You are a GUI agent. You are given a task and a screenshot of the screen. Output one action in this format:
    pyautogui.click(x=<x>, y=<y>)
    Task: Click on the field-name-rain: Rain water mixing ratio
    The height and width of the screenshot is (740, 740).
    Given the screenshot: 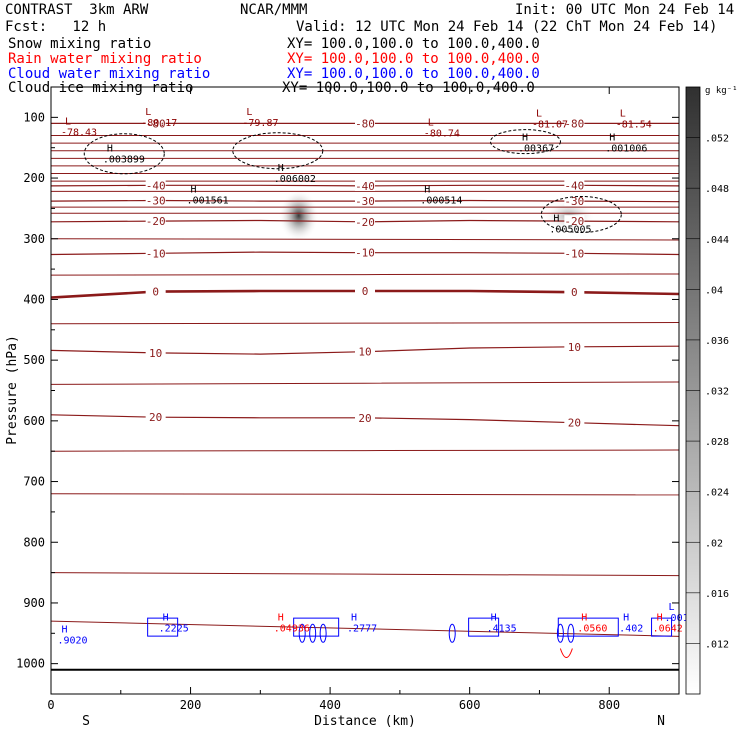 What is the action you would take?
    pyautogui.click(x=105, y=59)
    